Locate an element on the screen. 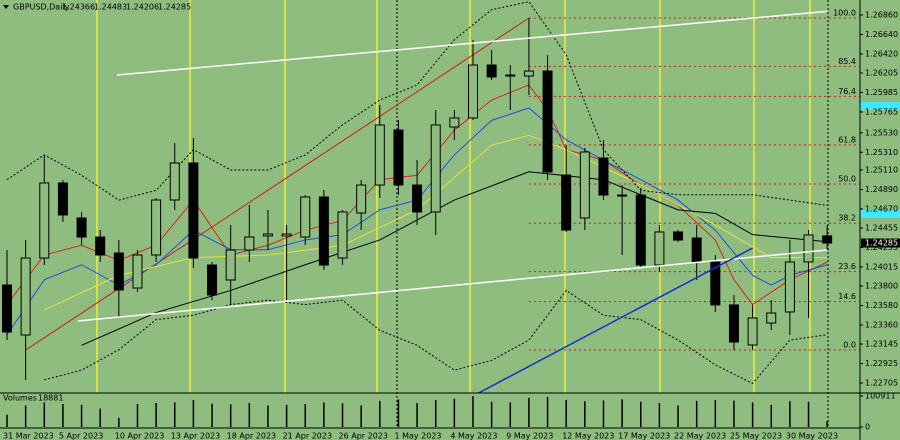 This screenshot has width=900, height=440. y-tick-label: 1.24890 is located at coordinates (881, 189).